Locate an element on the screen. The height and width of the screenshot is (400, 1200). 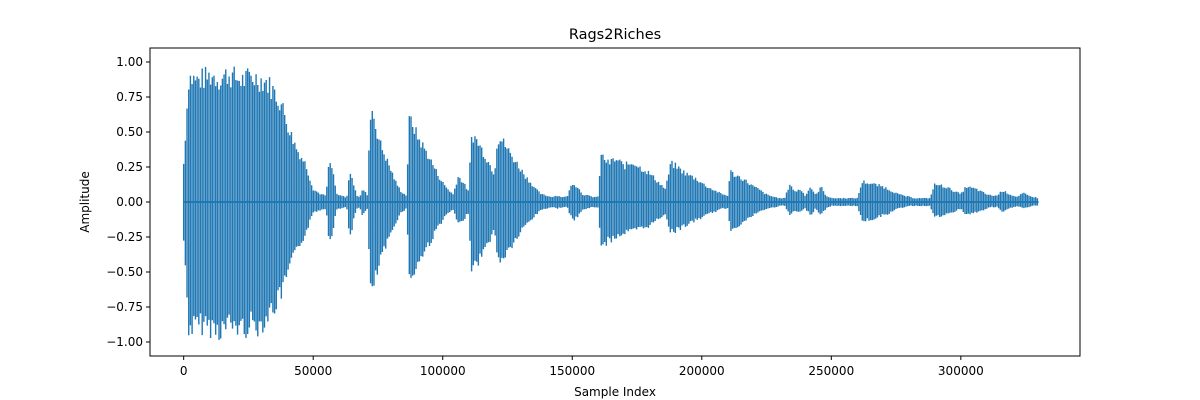
y-tick-label: 1.00 is located at coordinates (129, 62).